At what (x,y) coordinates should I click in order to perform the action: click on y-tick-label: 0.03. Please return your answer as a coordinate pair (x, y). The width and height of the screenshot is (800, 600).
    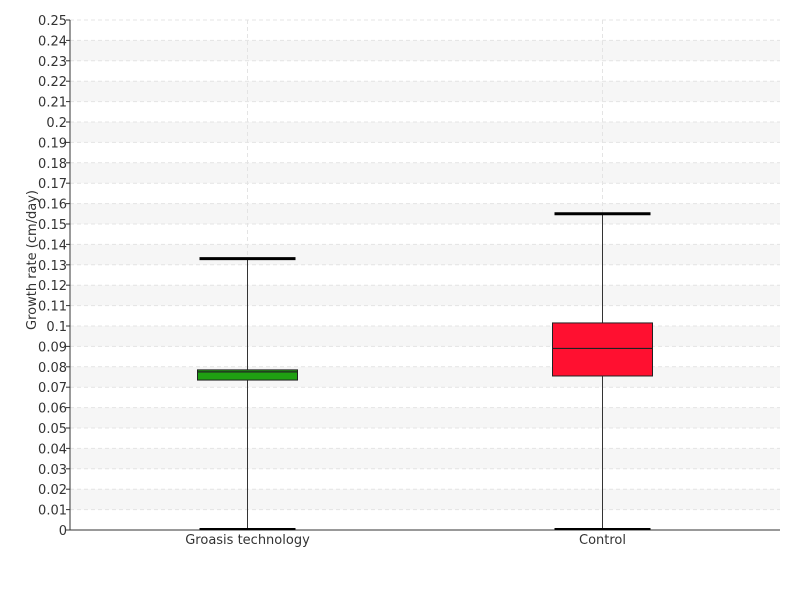
    Looking at the image, I should click on (52, 470).